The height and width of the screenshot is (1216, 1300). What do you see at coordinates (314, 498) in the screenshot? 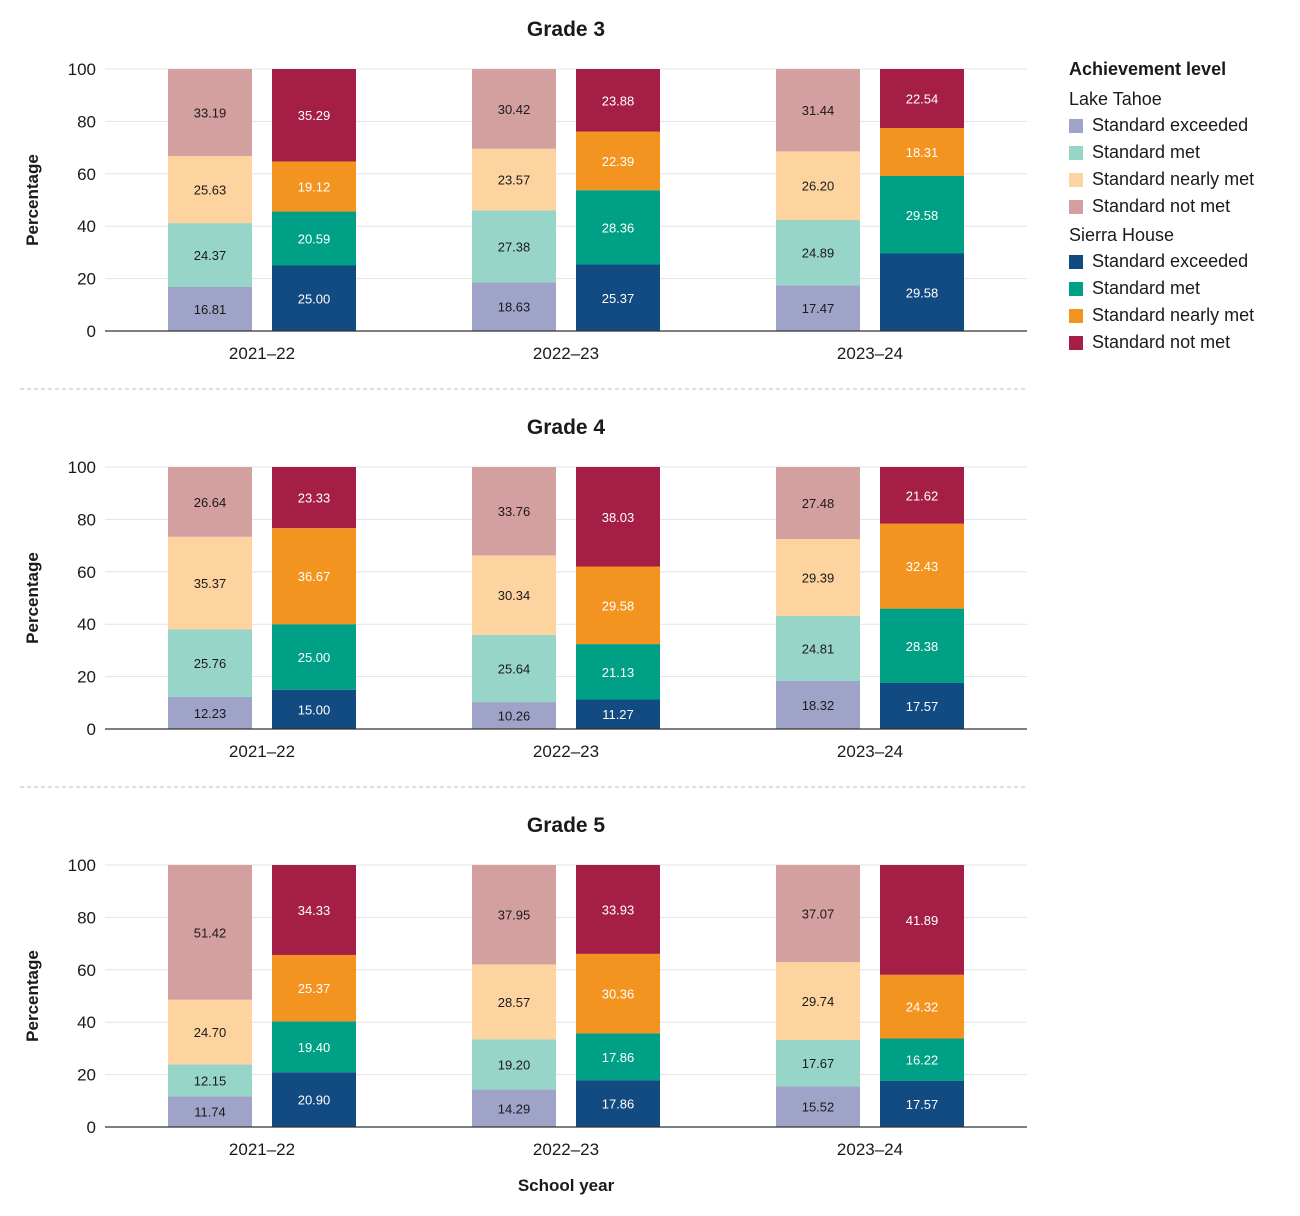
I see `data-label: 23.33` at bounding box center [314, 498].